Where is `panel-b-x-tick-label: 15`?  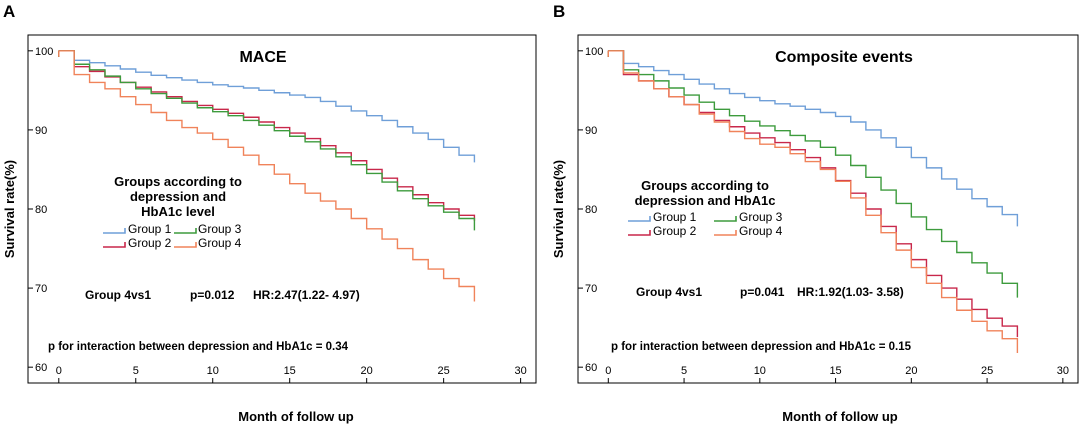
panel-b-x-tick-label: 15 is located at coordinates (835, 371).